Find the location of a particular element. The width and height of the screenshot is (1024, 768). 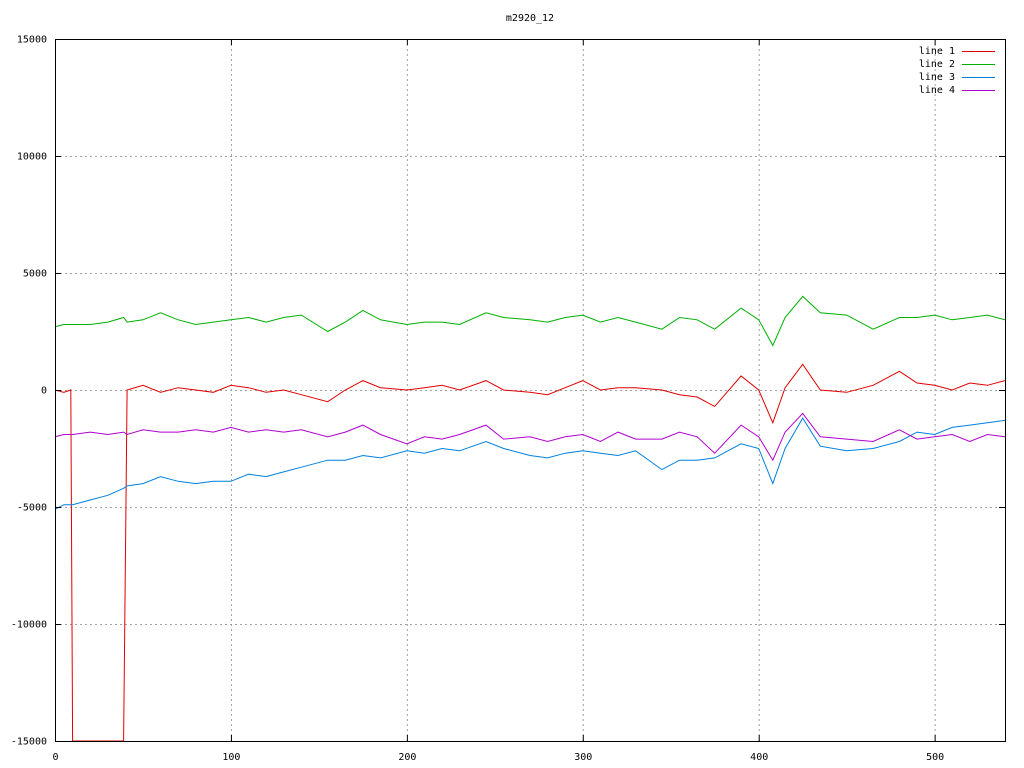

legend-label: line 3 is located at coordinates (937, 77).